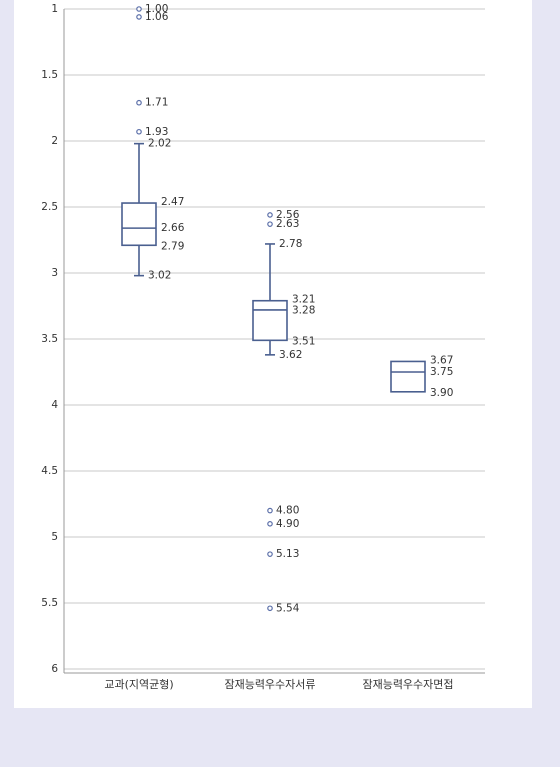 This screenshot has width=560, height=767. What do you see at coordinates (407, 684) in the screenshot?
I see `x-category-label: 잠재능력우수자면접` at bounding box center [407, 684].